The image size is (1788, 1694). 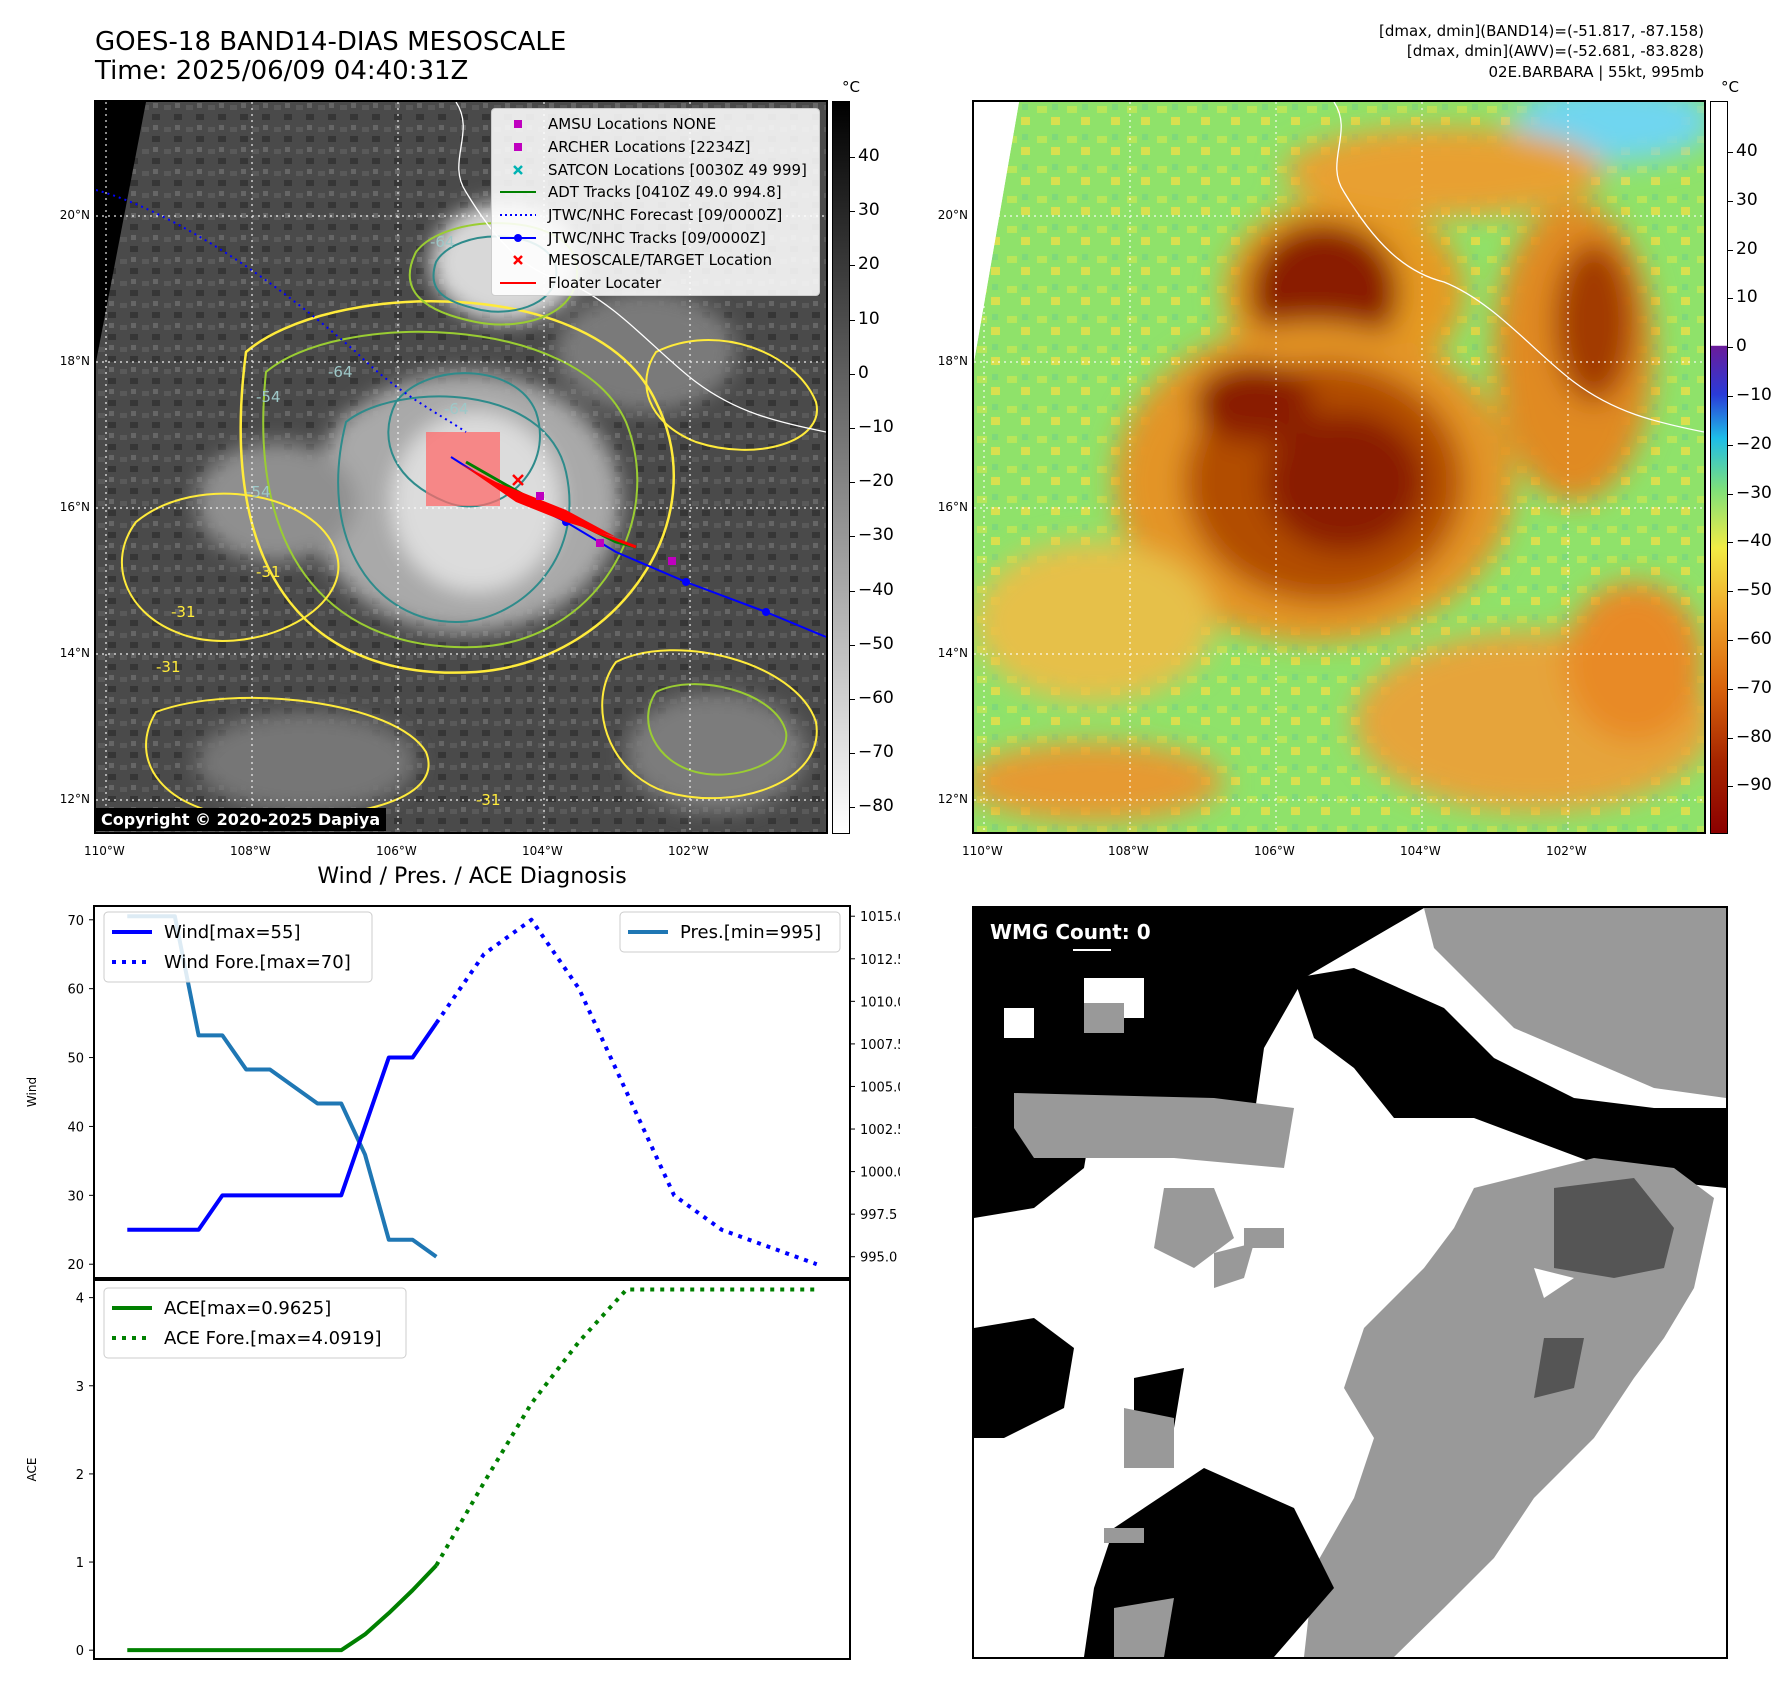 I want to click on storm-info: 02E.BARBARA | 55kt, 995mb, so click(x=1596, y=72).